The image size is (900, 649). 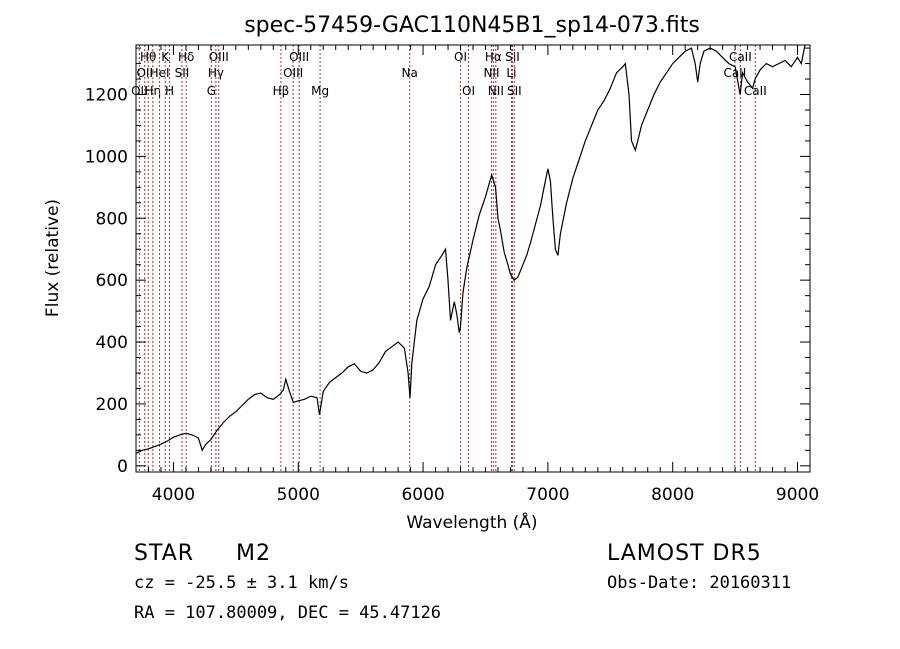 What do you see at coordinates (253, 553) in the screenshot?
I see `subclass: M2` at bounding box center [253, 553].